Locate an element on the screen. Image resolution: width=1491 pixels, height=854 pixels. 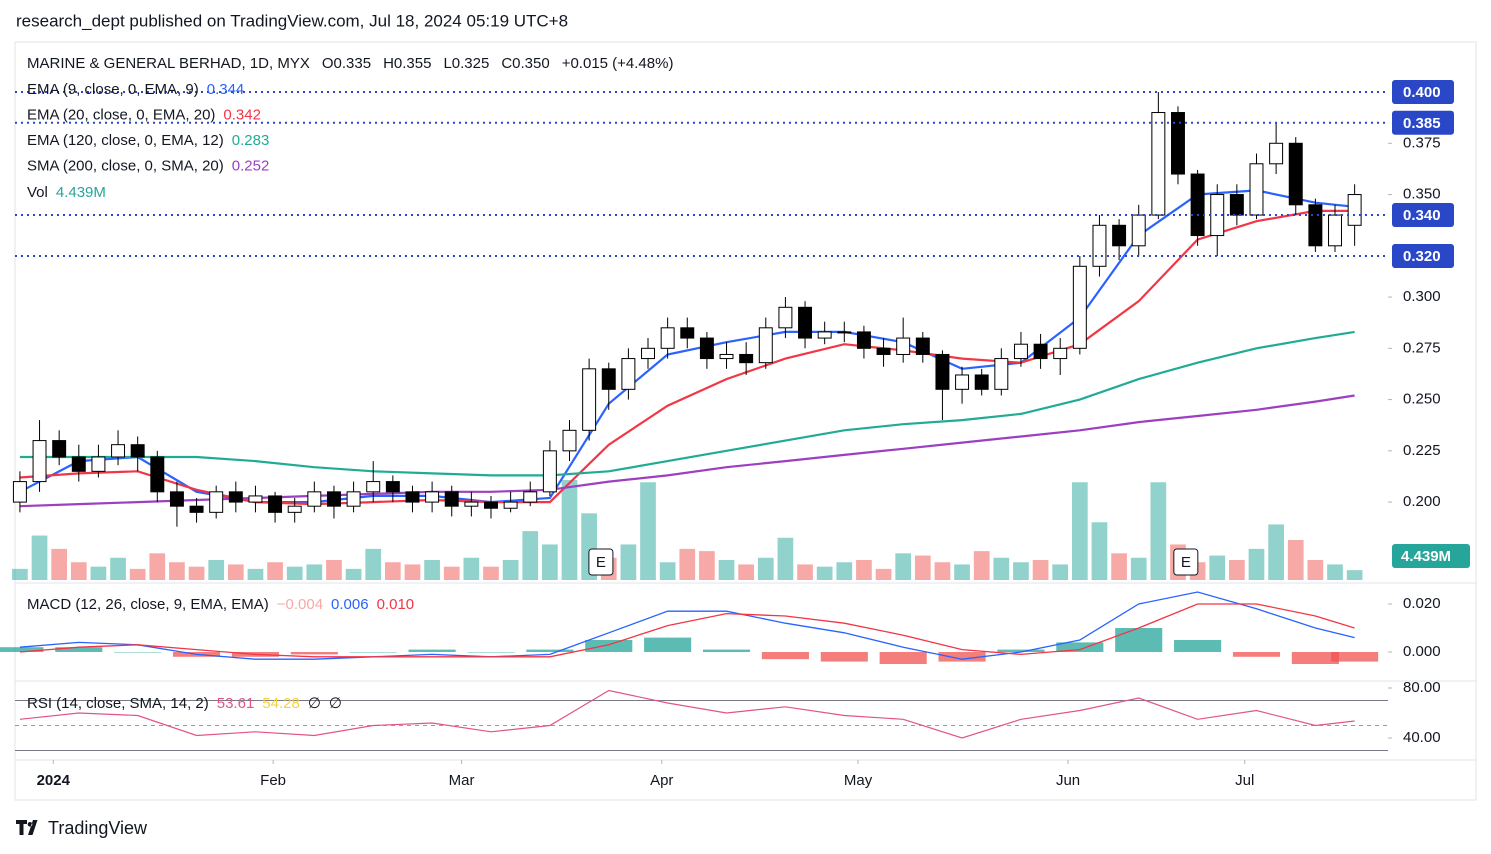
y-tick-label: 0.275 is located at coordinates (1422, 347).